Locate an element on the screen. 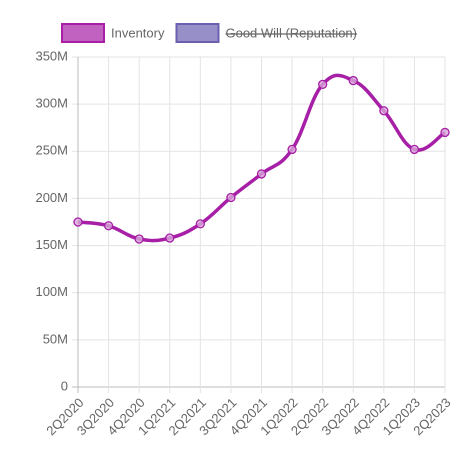 This screenshot has width=474, height=472. y-tick-label: 200M is located at coordinates (51, 197).